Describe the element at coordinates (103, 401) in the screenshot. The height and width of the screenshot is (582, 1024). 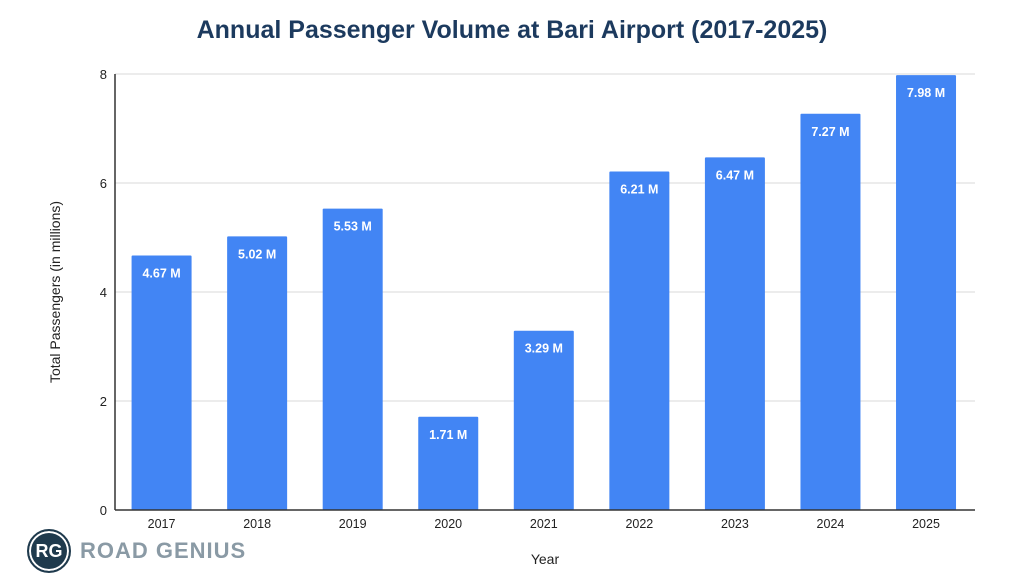
I see `y-tick-label: 2` at that location.